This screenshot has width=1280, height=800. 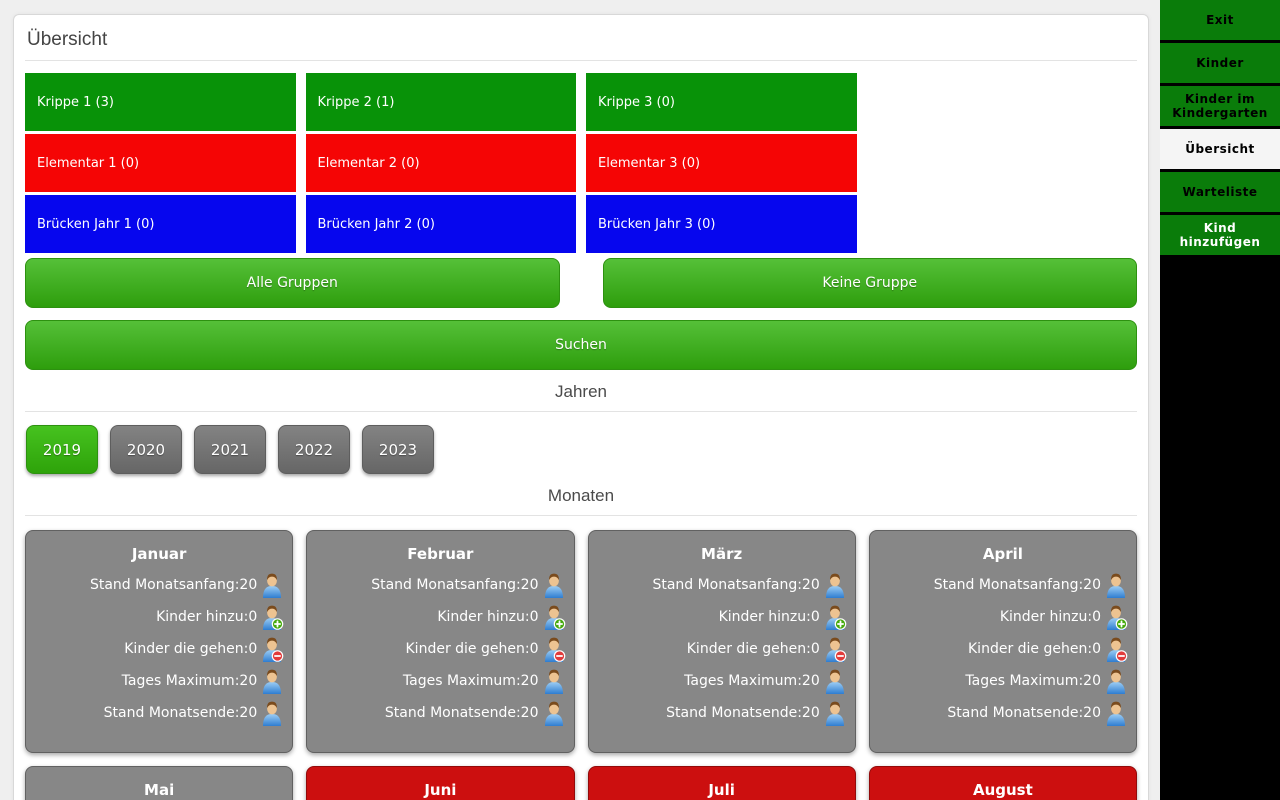 What do you see at coordinates (292, 283) in the screenshot?
I see `all-groups-button: Alle Gruppen` at bounding box center [292, 283].